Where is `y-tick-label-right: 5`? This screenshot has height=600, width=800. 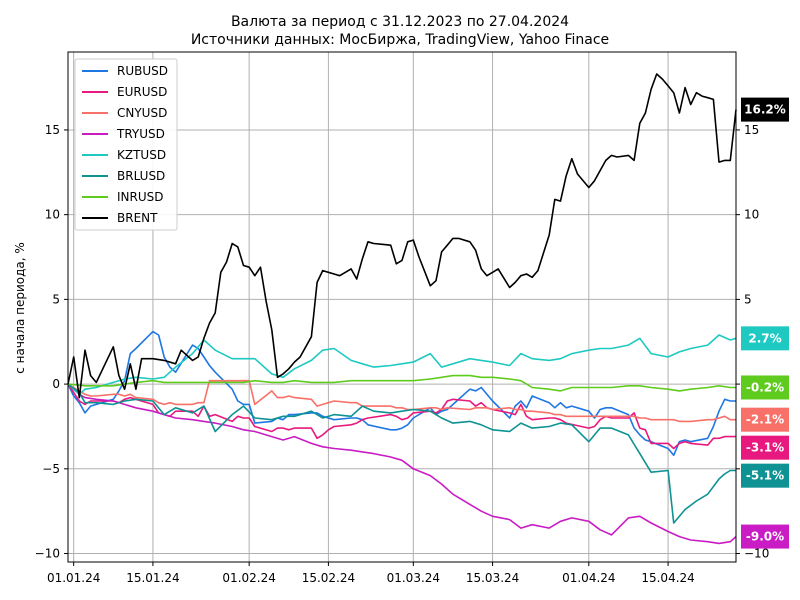 y-tick-label-right: 5 is located at coordinates (748, 299).